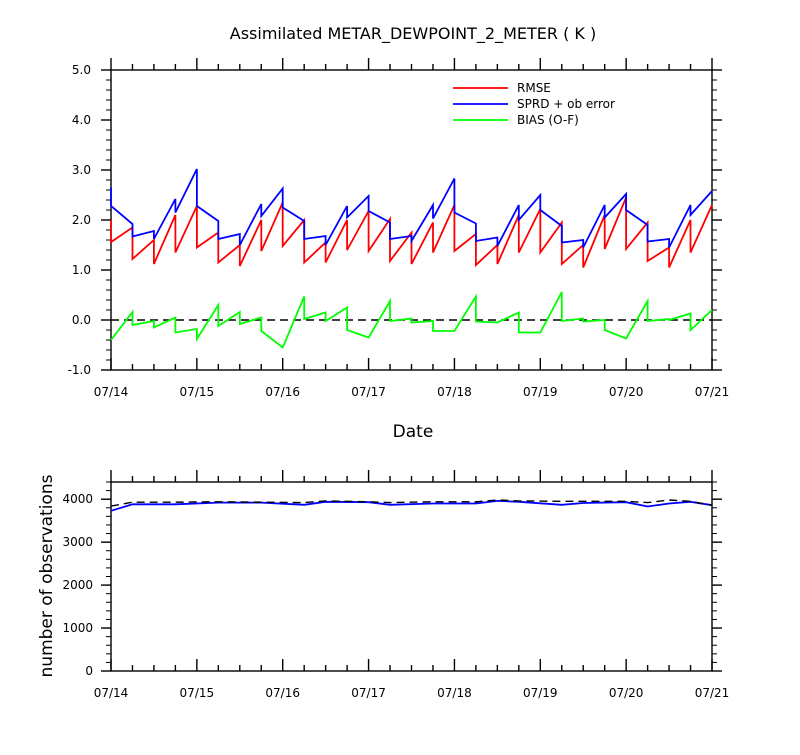 The width and height of the screenshot is (800, 755). What do you see at coordinates (77, 542) in the screenshot?
I see `bottom-y-tick-label: 3000` at bounding box center [77, 542].